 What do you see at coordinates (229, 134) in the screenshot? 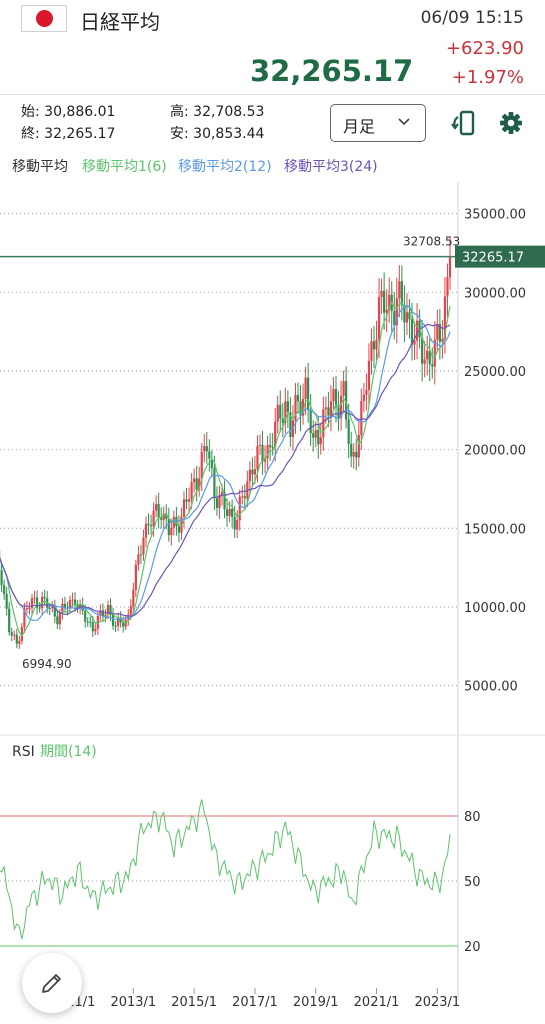
I see `low-value: 30,853.44` at bounding box center [229, 134].